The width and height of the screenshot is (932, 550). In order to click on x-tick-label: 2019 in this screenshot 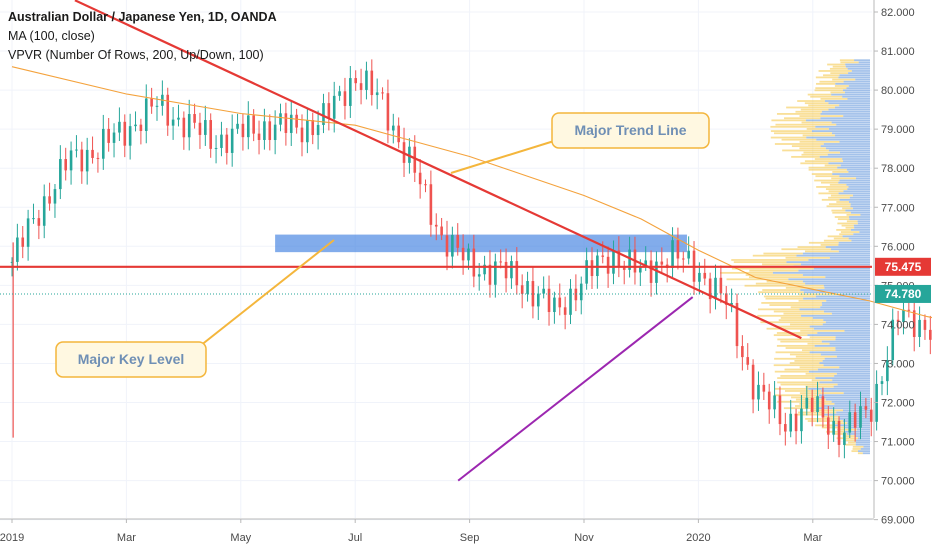, I will do `click(12, 538)`.